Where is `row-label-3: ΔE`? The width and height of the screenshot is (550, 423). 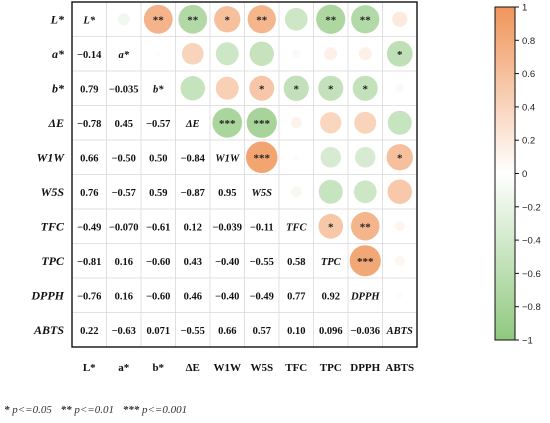 row-label-3: ΔE is located at coordinates (55, 123).